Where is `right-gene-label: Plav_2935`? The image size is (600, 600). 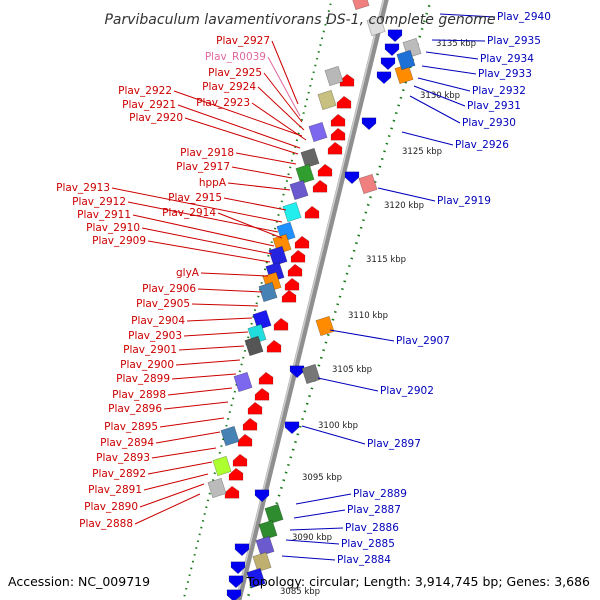 right-gene-label: Plav_2935 is located at coordinates (514, 41).